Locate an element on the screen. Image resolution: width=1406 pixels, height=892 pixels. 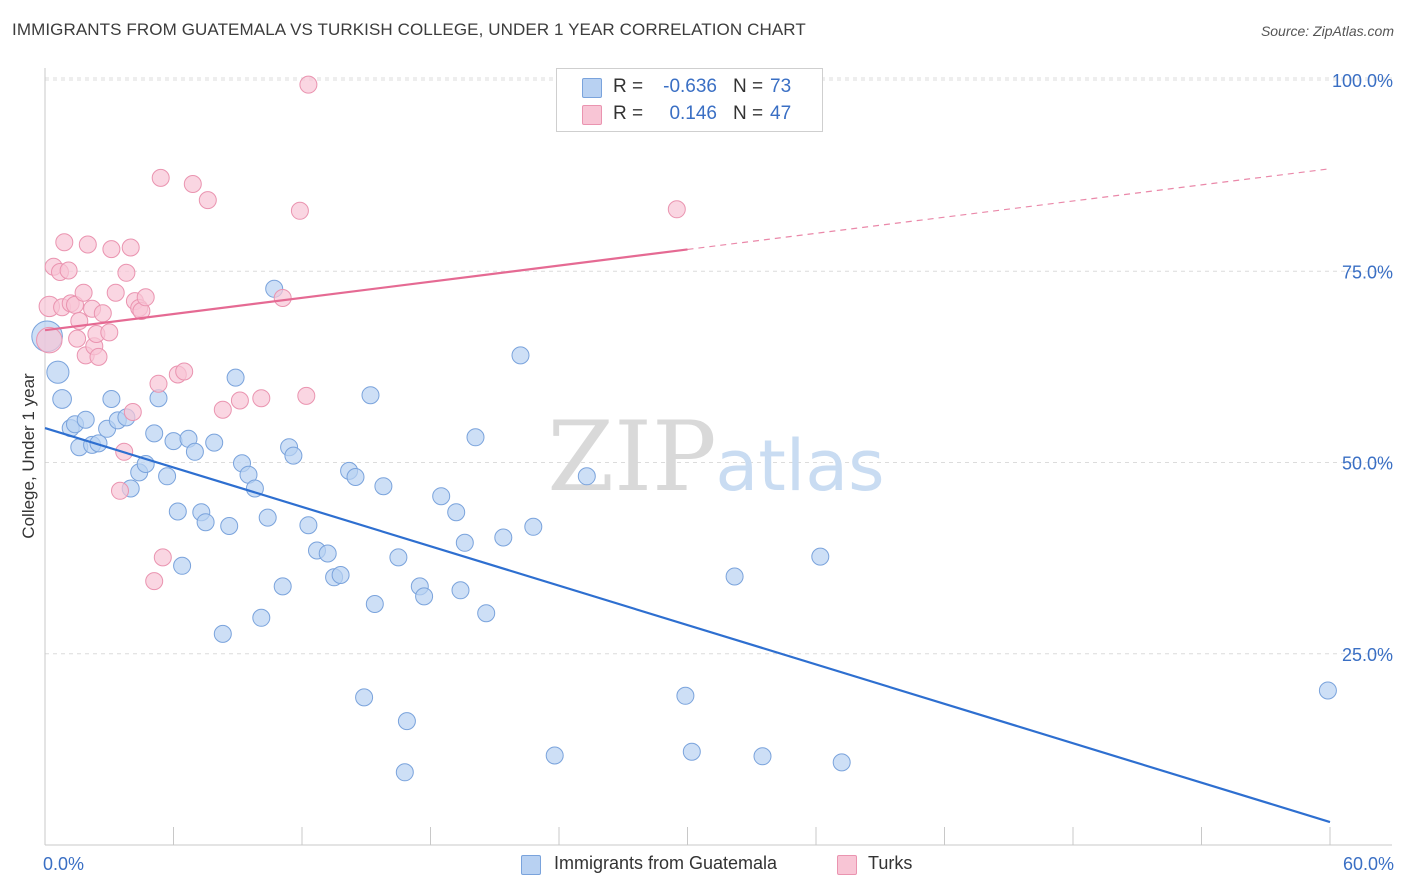
legend-r-value: -0.636 is located at coordinates (690, 86).